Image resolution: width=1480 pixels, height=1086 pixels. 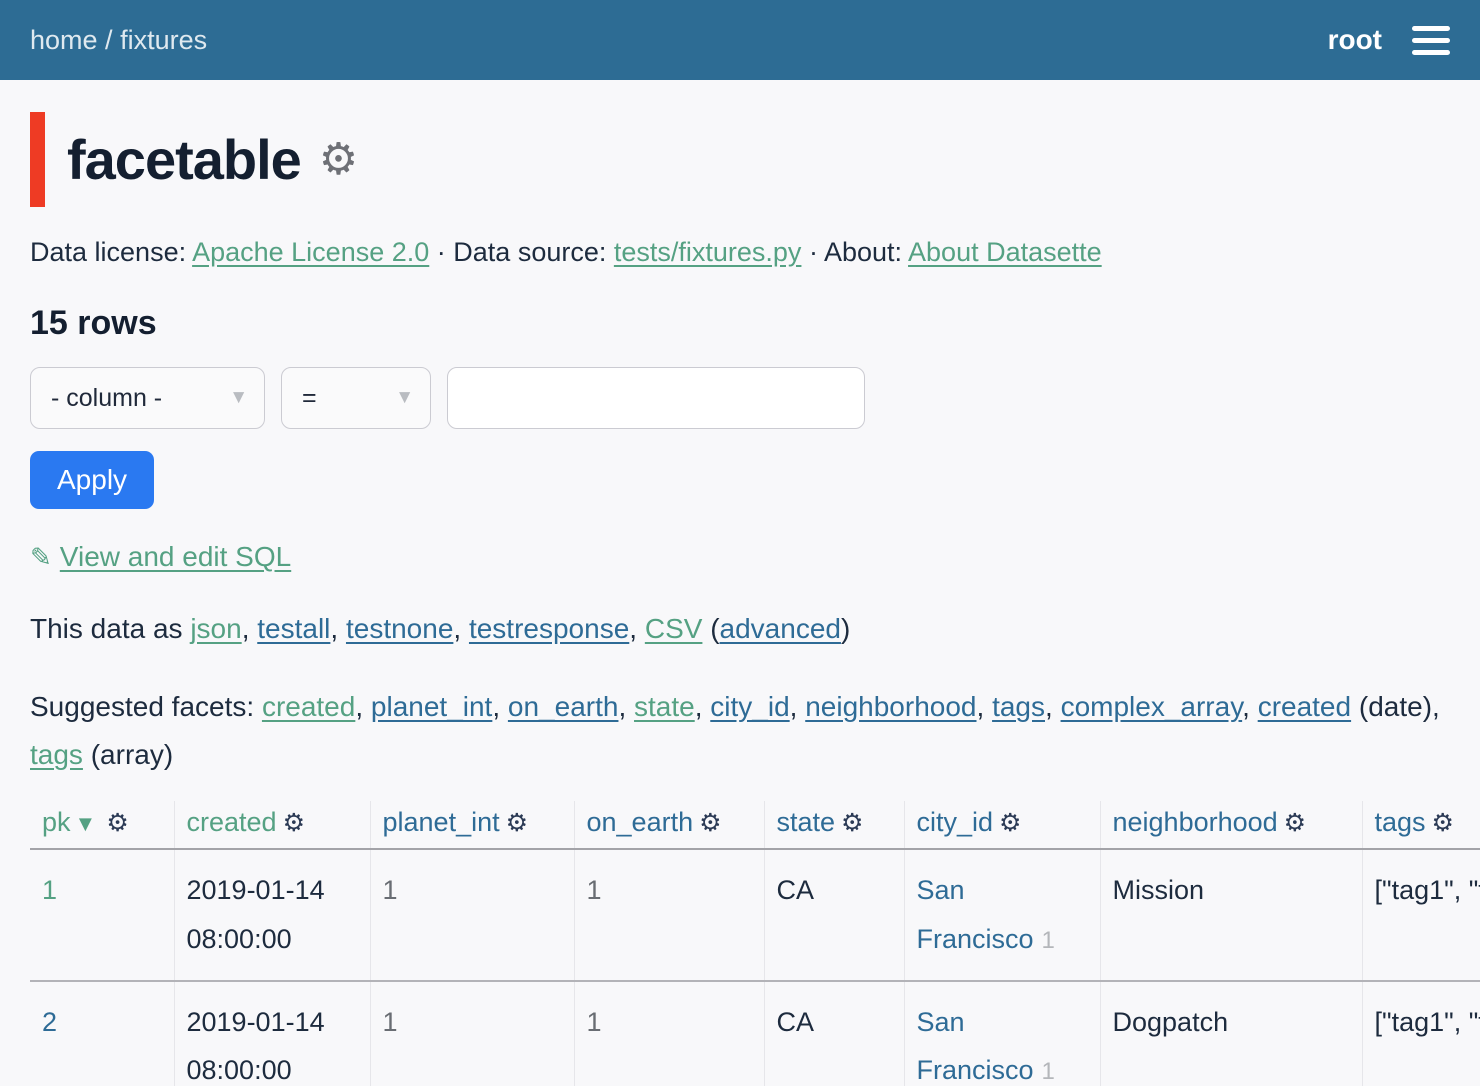 What do you see at coordinates (338, 159) in the screenshot?
I see `table-options-gear-icon: ⚙` at bounding box center [338, 159].